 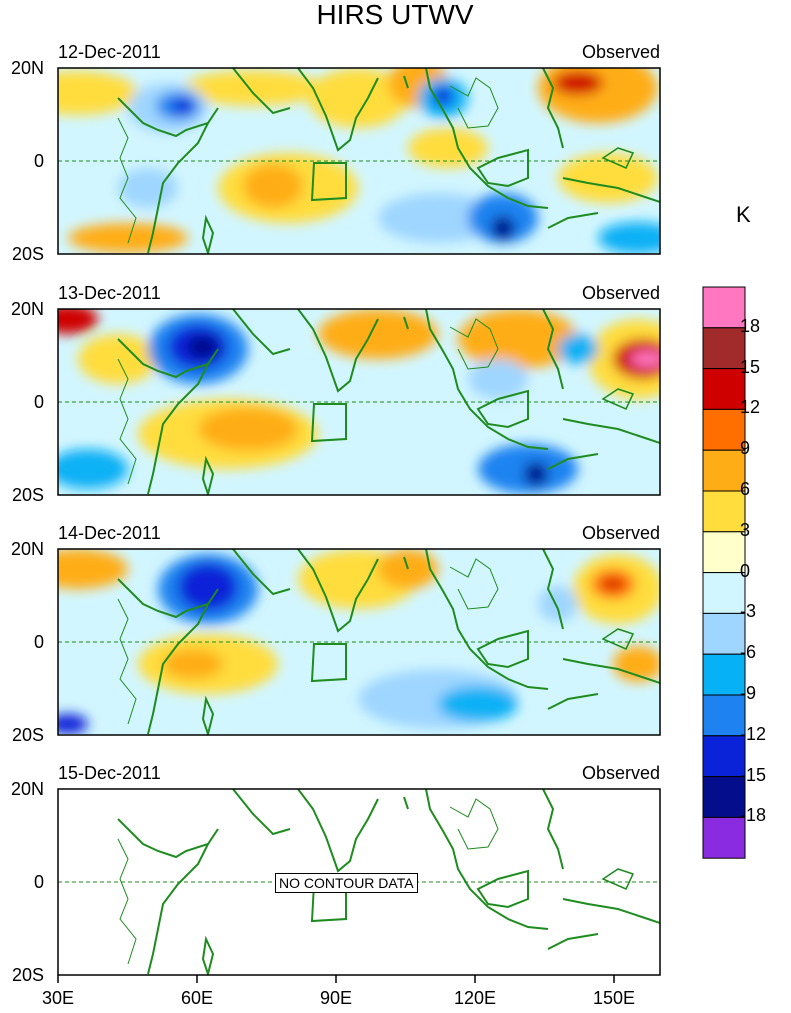 I want to click on colorbar-label: 18, so click(x=750, y=325).